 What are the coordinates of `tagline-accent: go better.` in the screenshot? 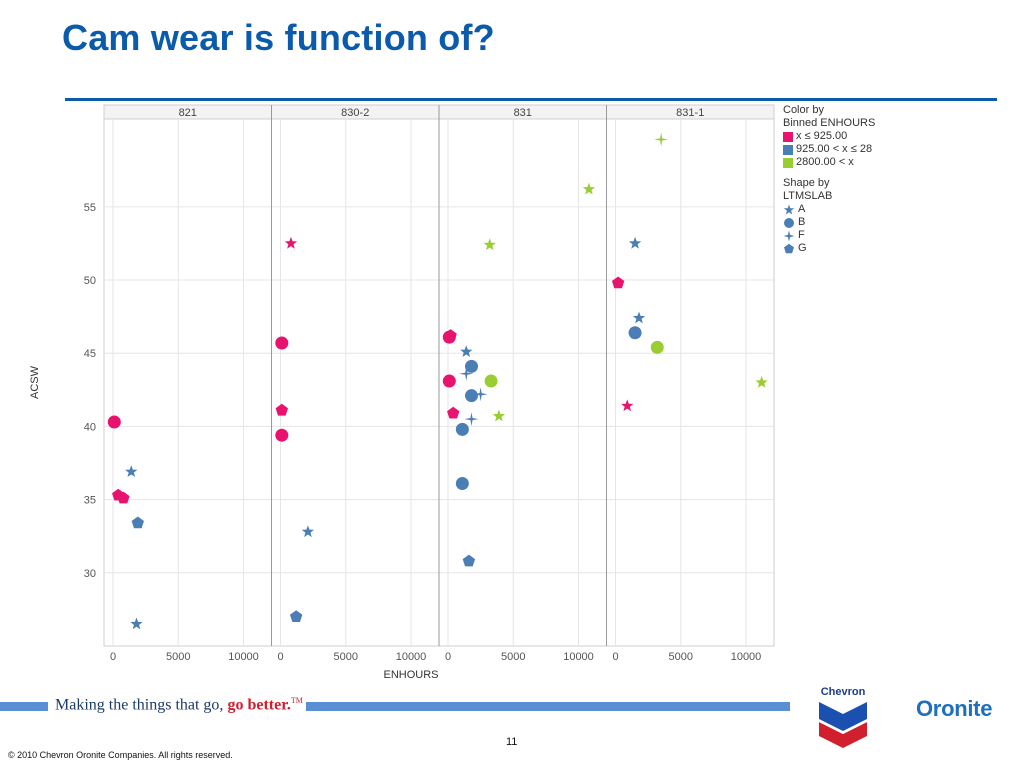 It's located at (259, 705).